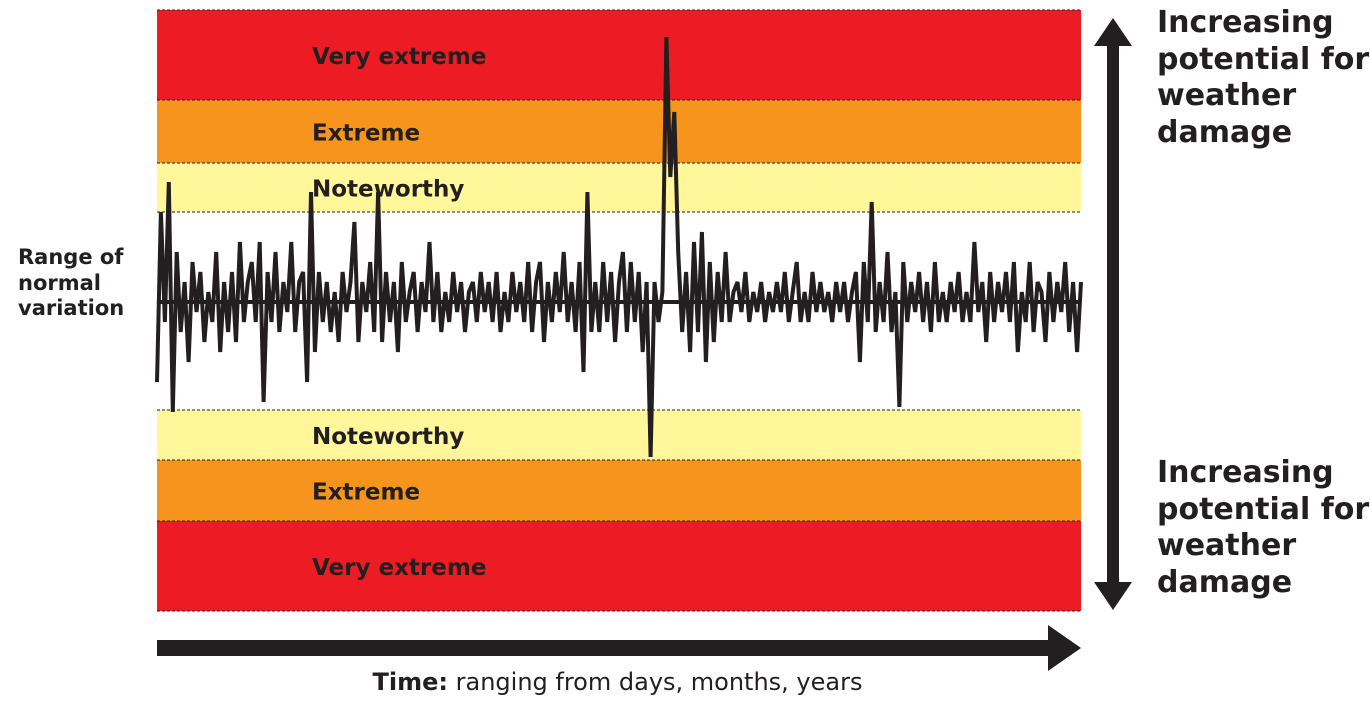 The height and width of the screenshot is (702, 1370). What do you see at coordinates (1113, 32) in the screenshot?
I see `damage-arrow-up-head` at bounding box center [1113, 32].